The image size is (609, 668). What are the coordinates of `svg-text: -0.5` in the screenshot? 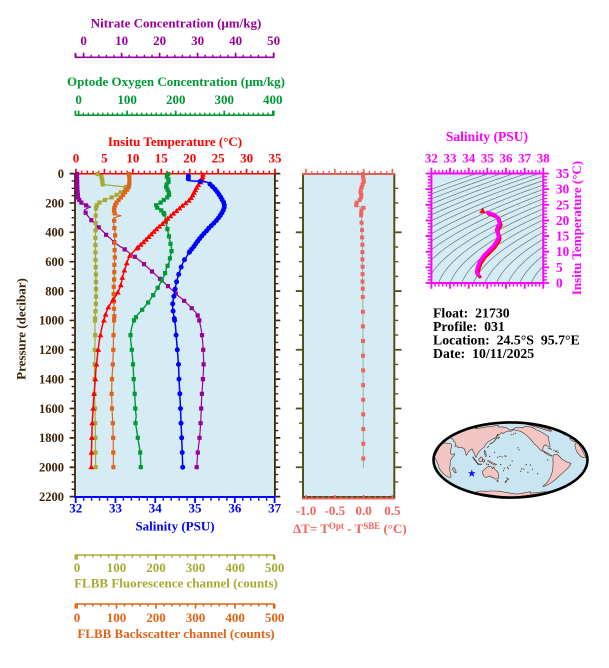 It's located at (335, 510).